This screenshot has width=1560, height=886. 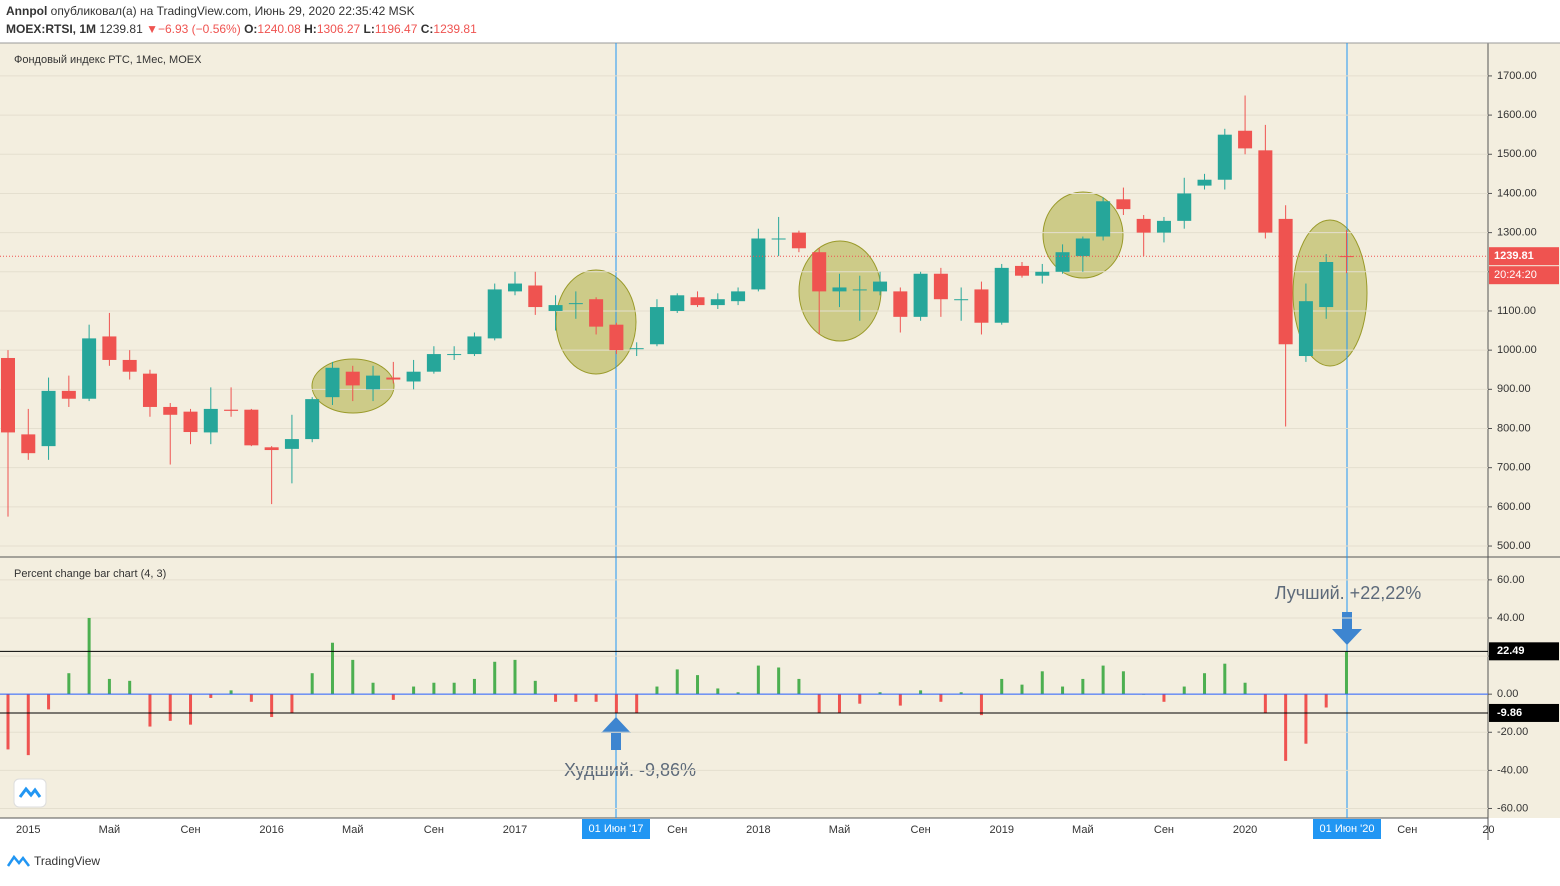 I want to click on change: −6.93 (−0.56%), so click(x=199, y=29).